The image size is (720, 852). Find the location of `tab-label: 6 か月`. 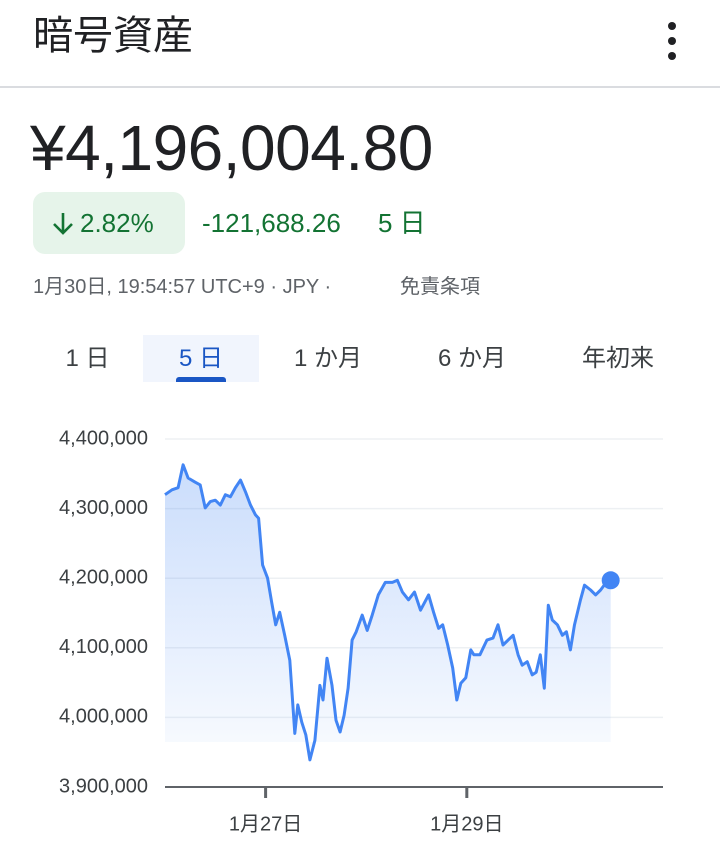

tab-label: 6 か月 is located at coordinates (471, 358).